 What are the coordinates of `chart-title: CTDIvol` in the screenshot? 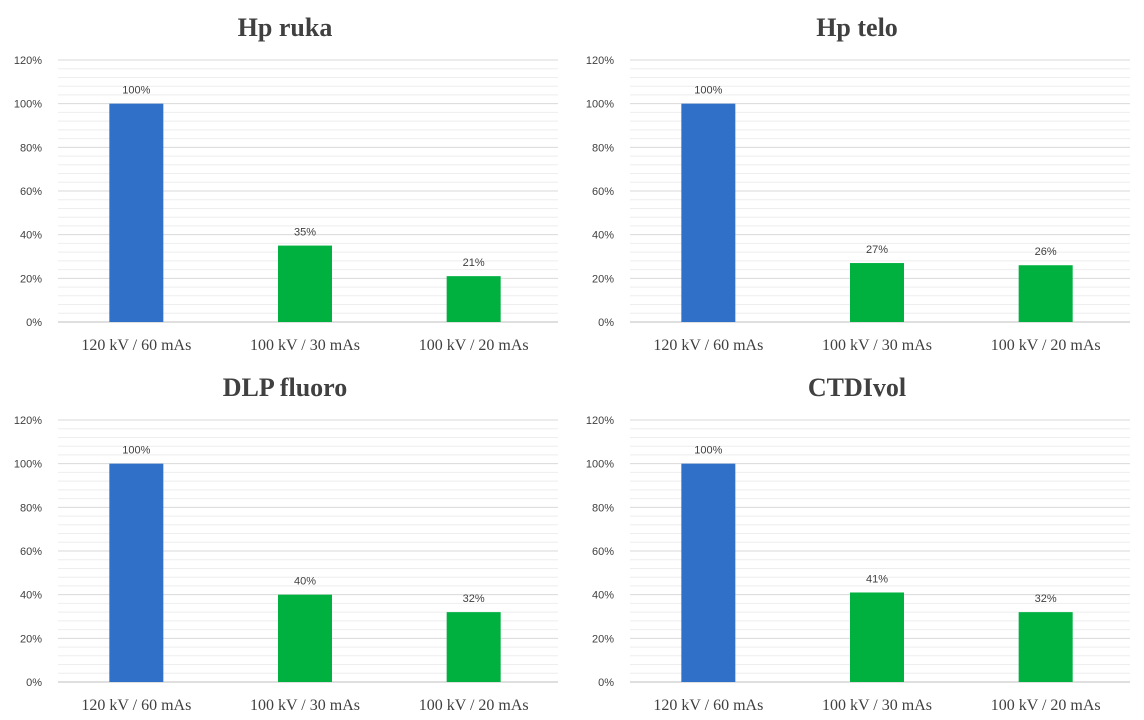 It's located at (857, 387).